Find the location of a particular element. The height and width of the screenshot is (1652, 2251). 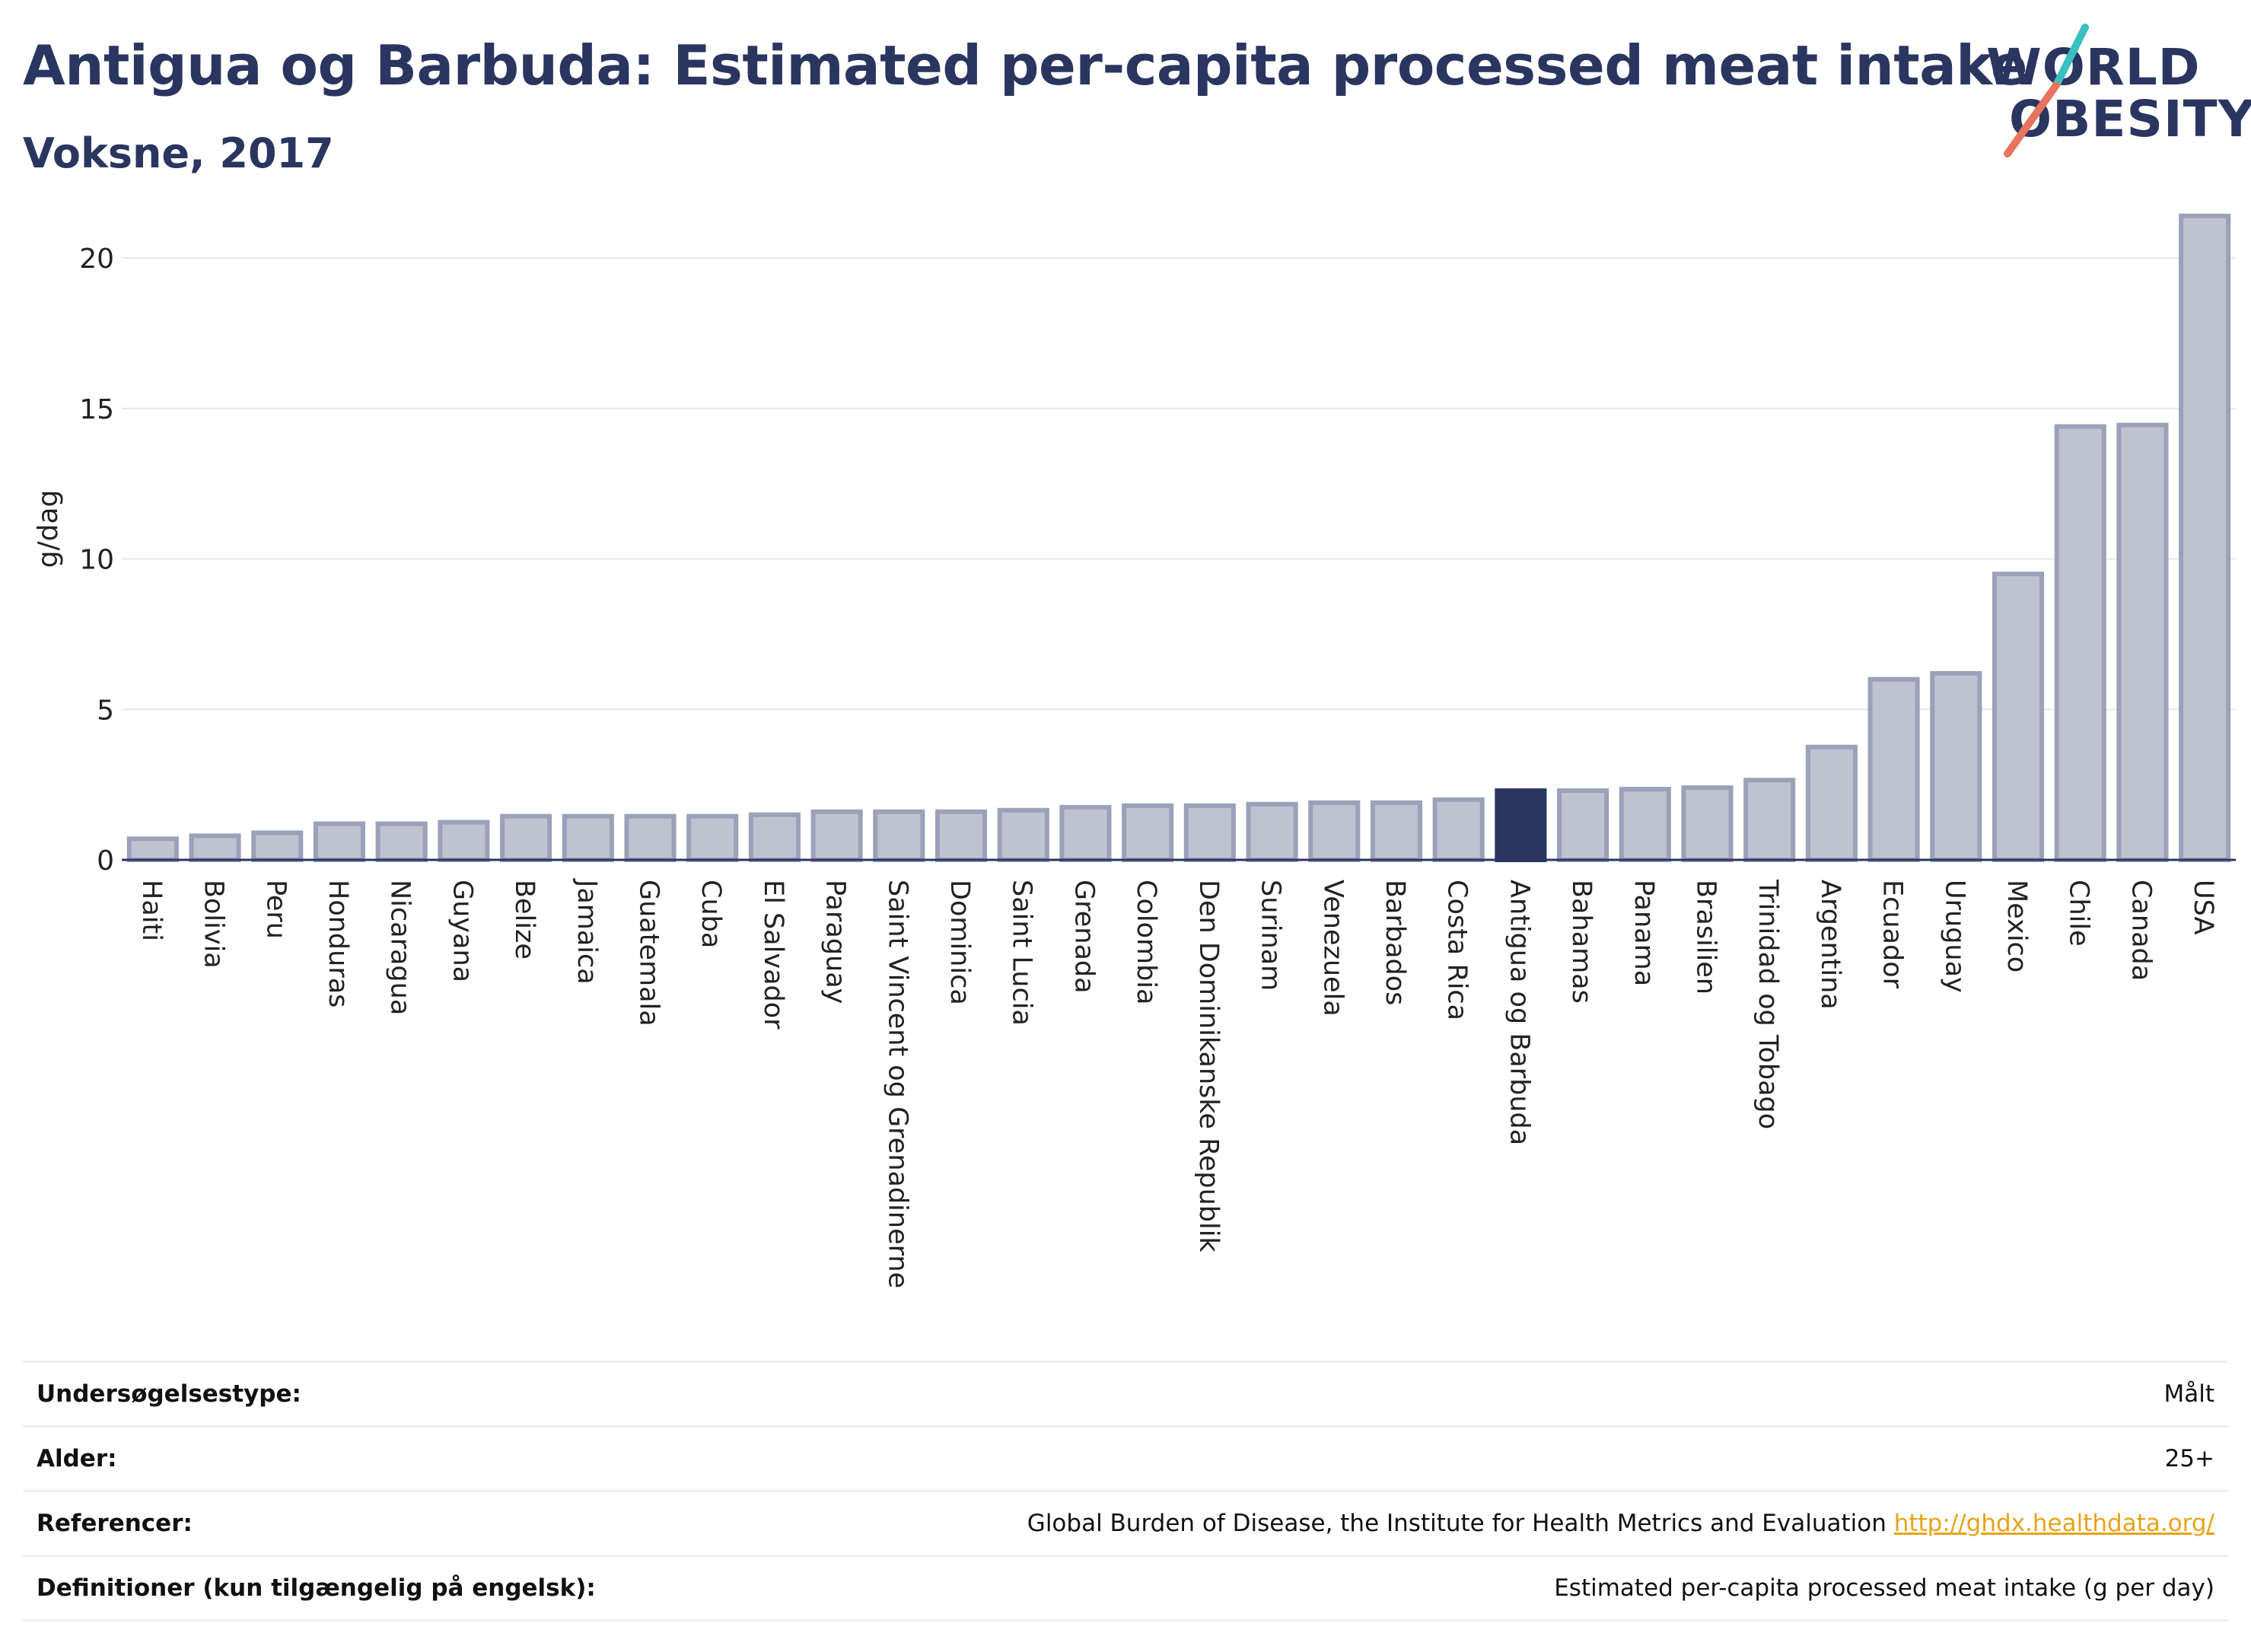

logo-slash-icon is located at coordinates (2046, 91).